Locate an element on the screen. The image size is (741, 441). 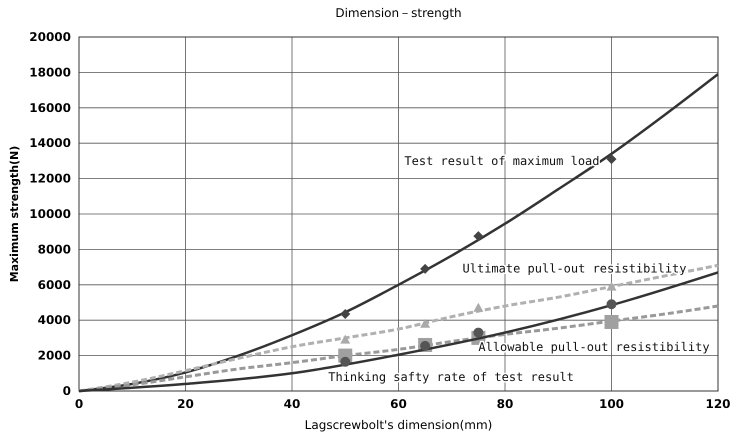
x-tick-label: 120 is located at coordinates (718, 404).